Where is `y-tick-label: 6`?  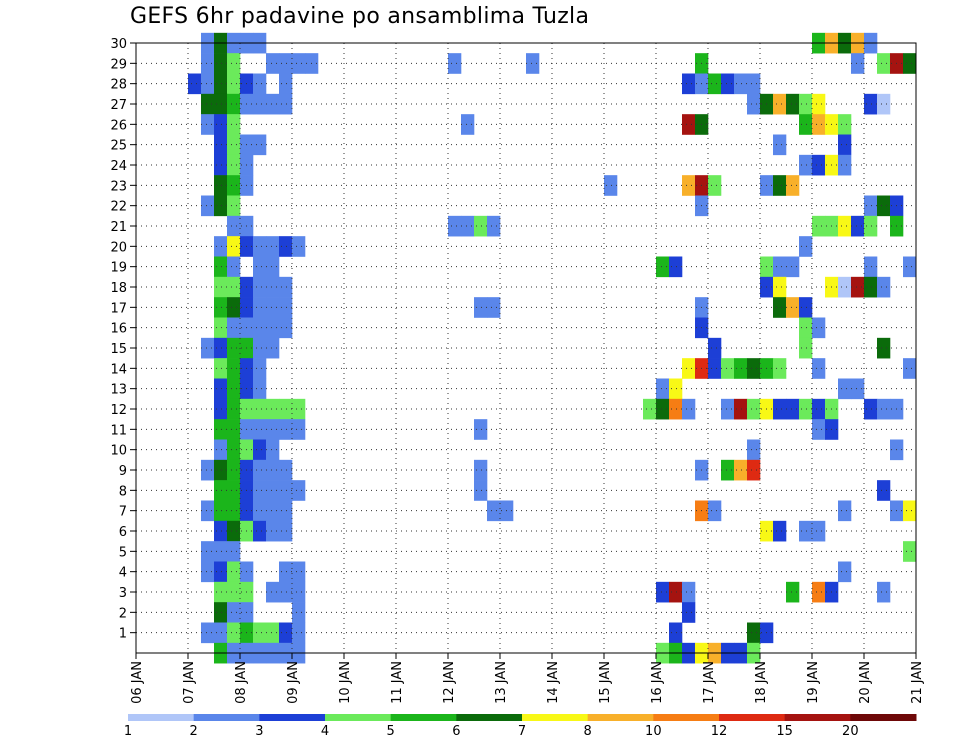 y-tick-label: 6 is located at coordinates (123, 532).